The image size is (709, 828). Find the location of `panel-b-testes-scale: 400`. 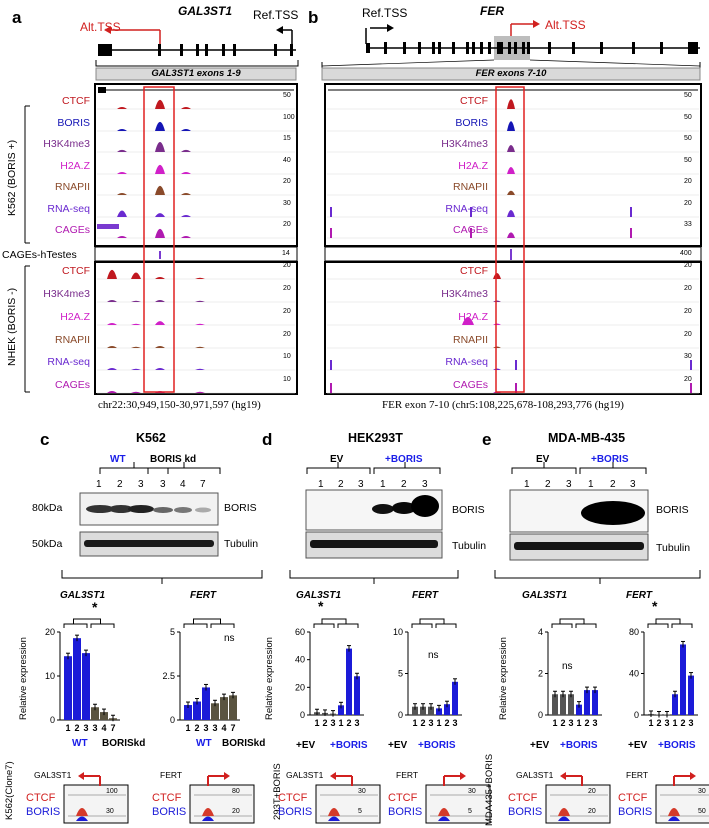

panel-b-testes-scale: 400 is located at coordinates (686, 253).